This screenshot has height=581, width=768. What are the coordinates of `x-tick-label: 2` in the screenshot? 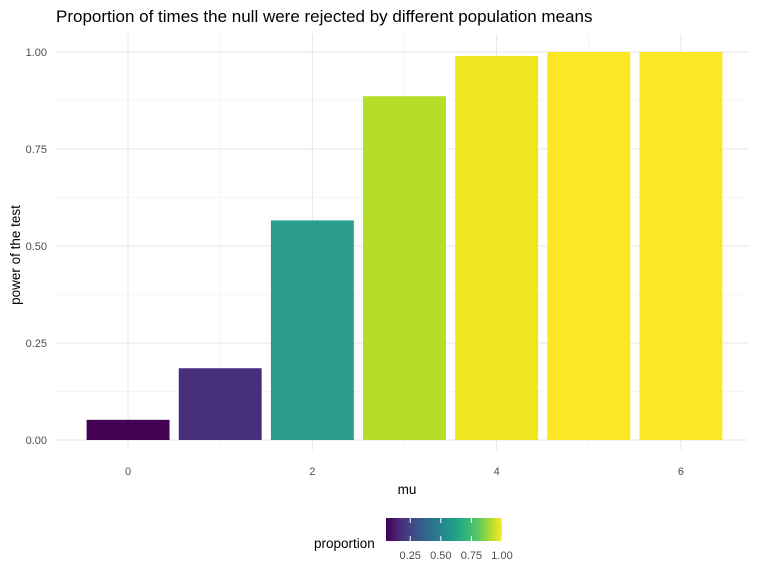 It's located at (312, 472).